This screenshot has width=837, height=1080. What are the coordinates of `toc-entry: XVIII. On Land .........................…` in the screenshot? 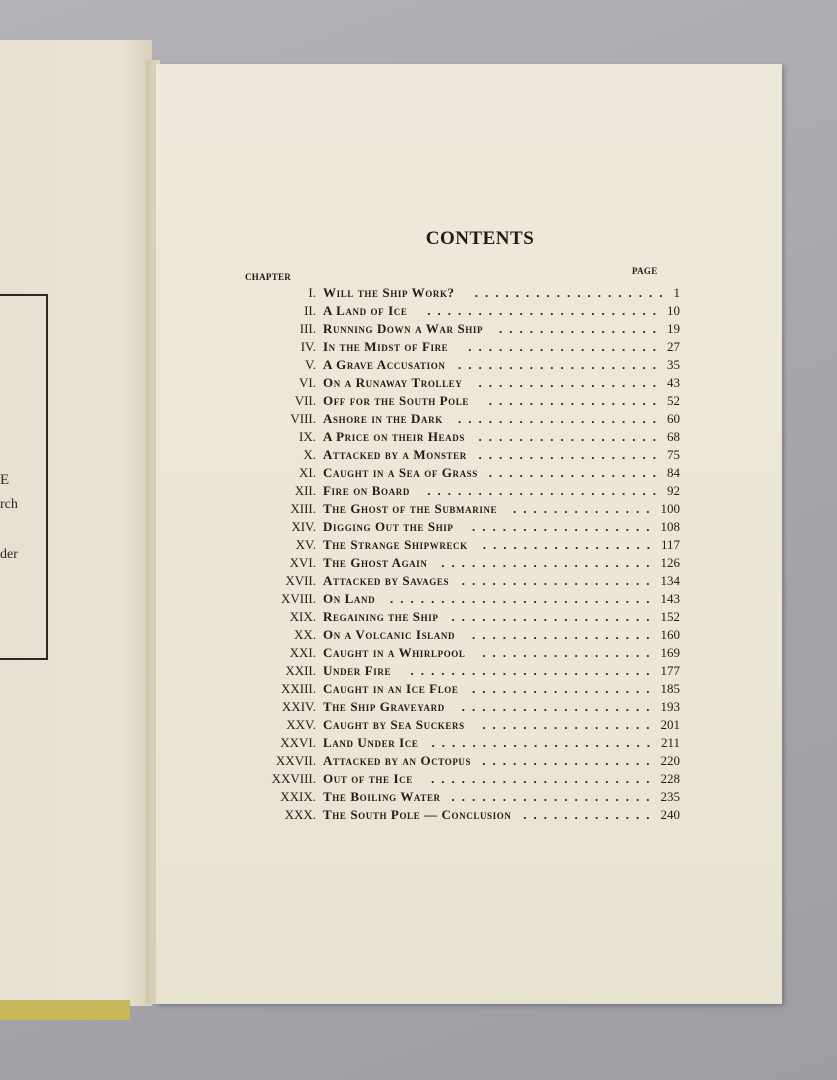 It's located at (461, 599).